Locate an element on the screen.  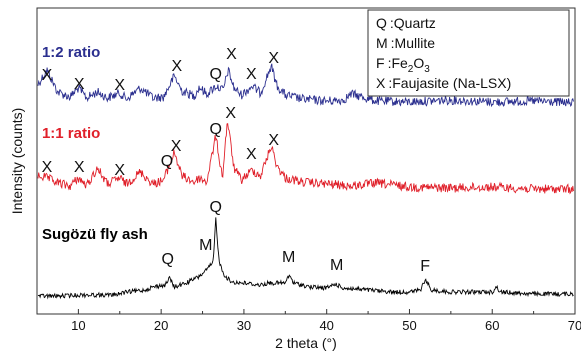
legend-entry-faujasite: X:Faujasite (Na-LSX) is located at coordinates (443, 83).